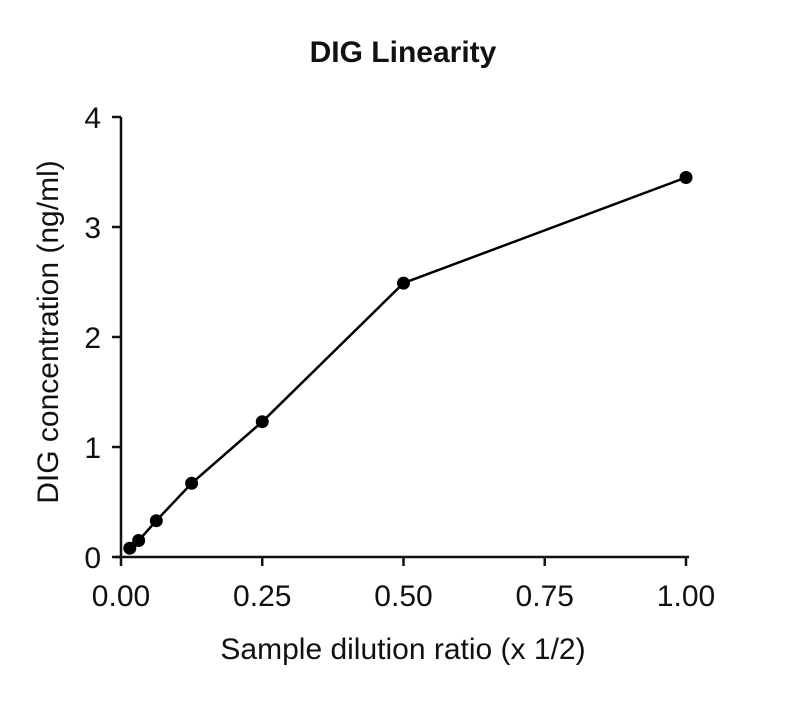  What do you see at coordinates (686, 596) in the screenshot?
I see `x-tick-label: 1.00` at bounding box center [686, 596].